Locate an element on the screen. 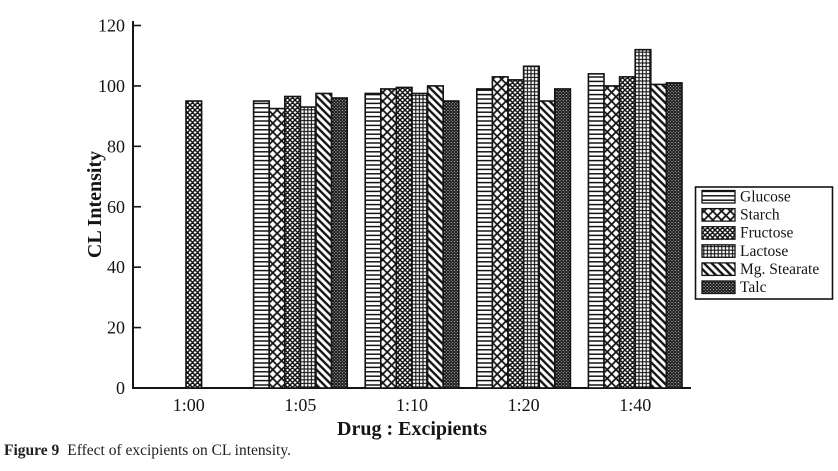 The image size is (838, 471). y-tick-label: 60 is located at coordinates (116, 207).